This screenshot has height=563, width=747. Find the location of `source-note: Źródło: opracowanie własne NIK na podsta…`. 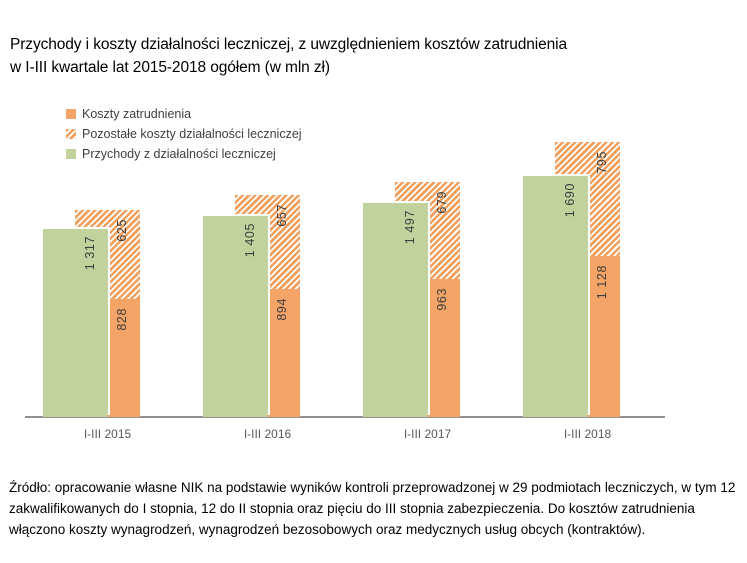

source-note: Źródło: opracowanie własne NIK na podsta… is located at coordinates (372, 508).